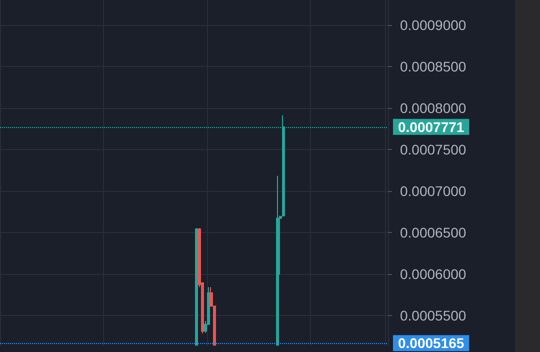 The image size is (540, 352). Describe the element at coordinates (433, 232) in the screenshot. I see `y-tick-label: 0.0006500` at that location.